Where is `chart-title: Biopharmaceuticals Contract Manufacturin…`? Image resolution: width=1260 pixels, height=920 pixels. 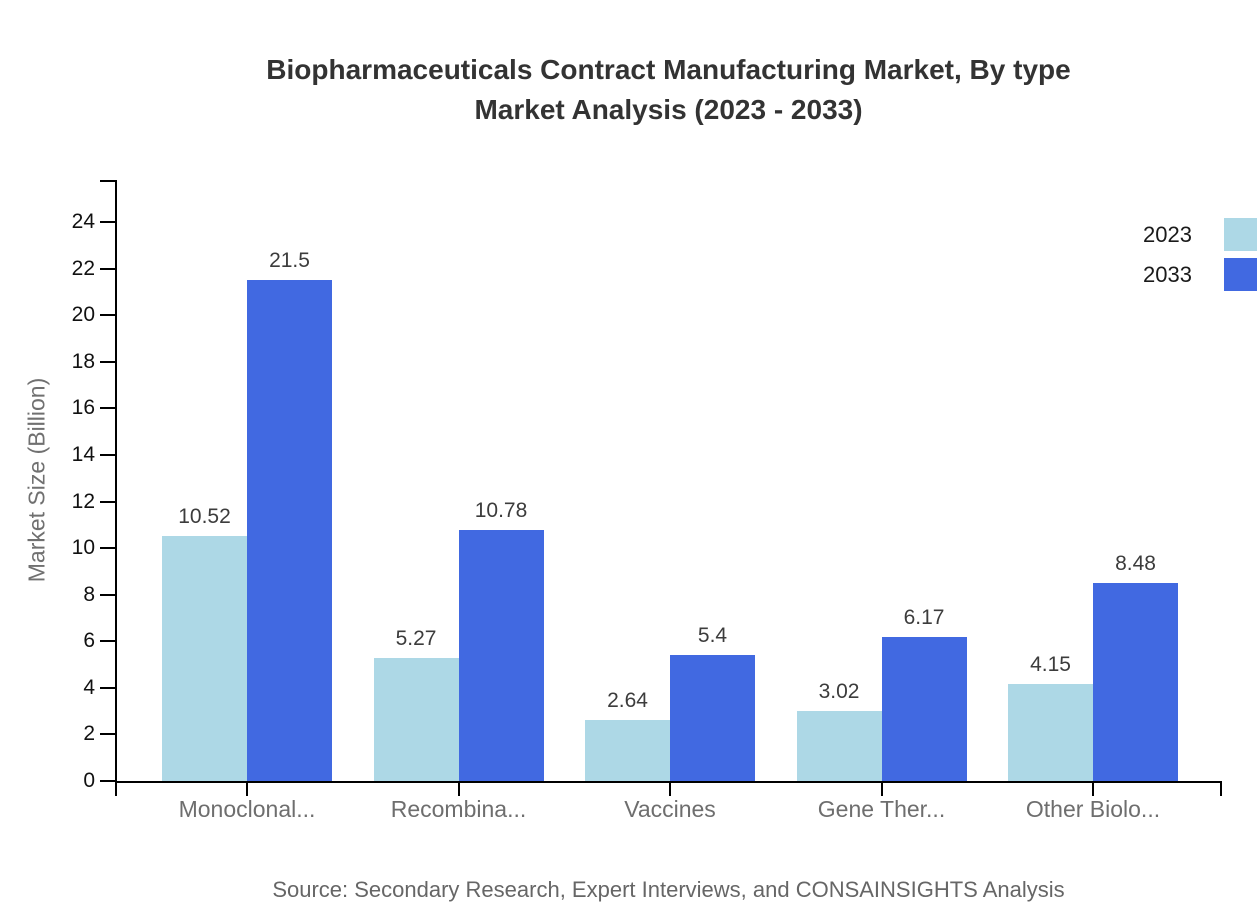
chart-title: Biopharmaceuticals Contract Manufacturin… is located at coordinates (668, 90).